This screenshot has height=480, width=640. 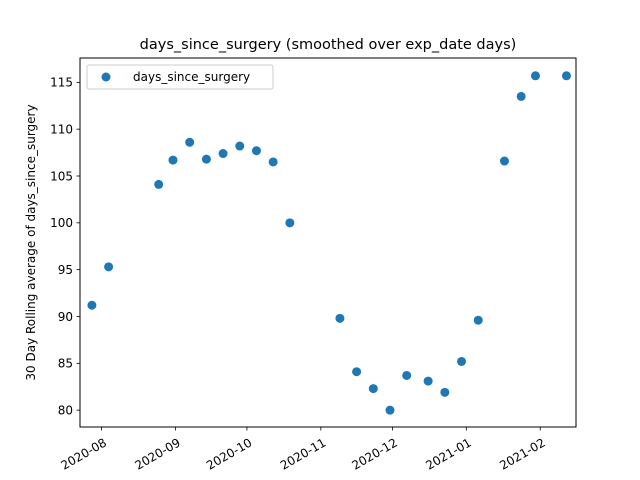 I want to click on legend-marker, so click(x=106, y=77).